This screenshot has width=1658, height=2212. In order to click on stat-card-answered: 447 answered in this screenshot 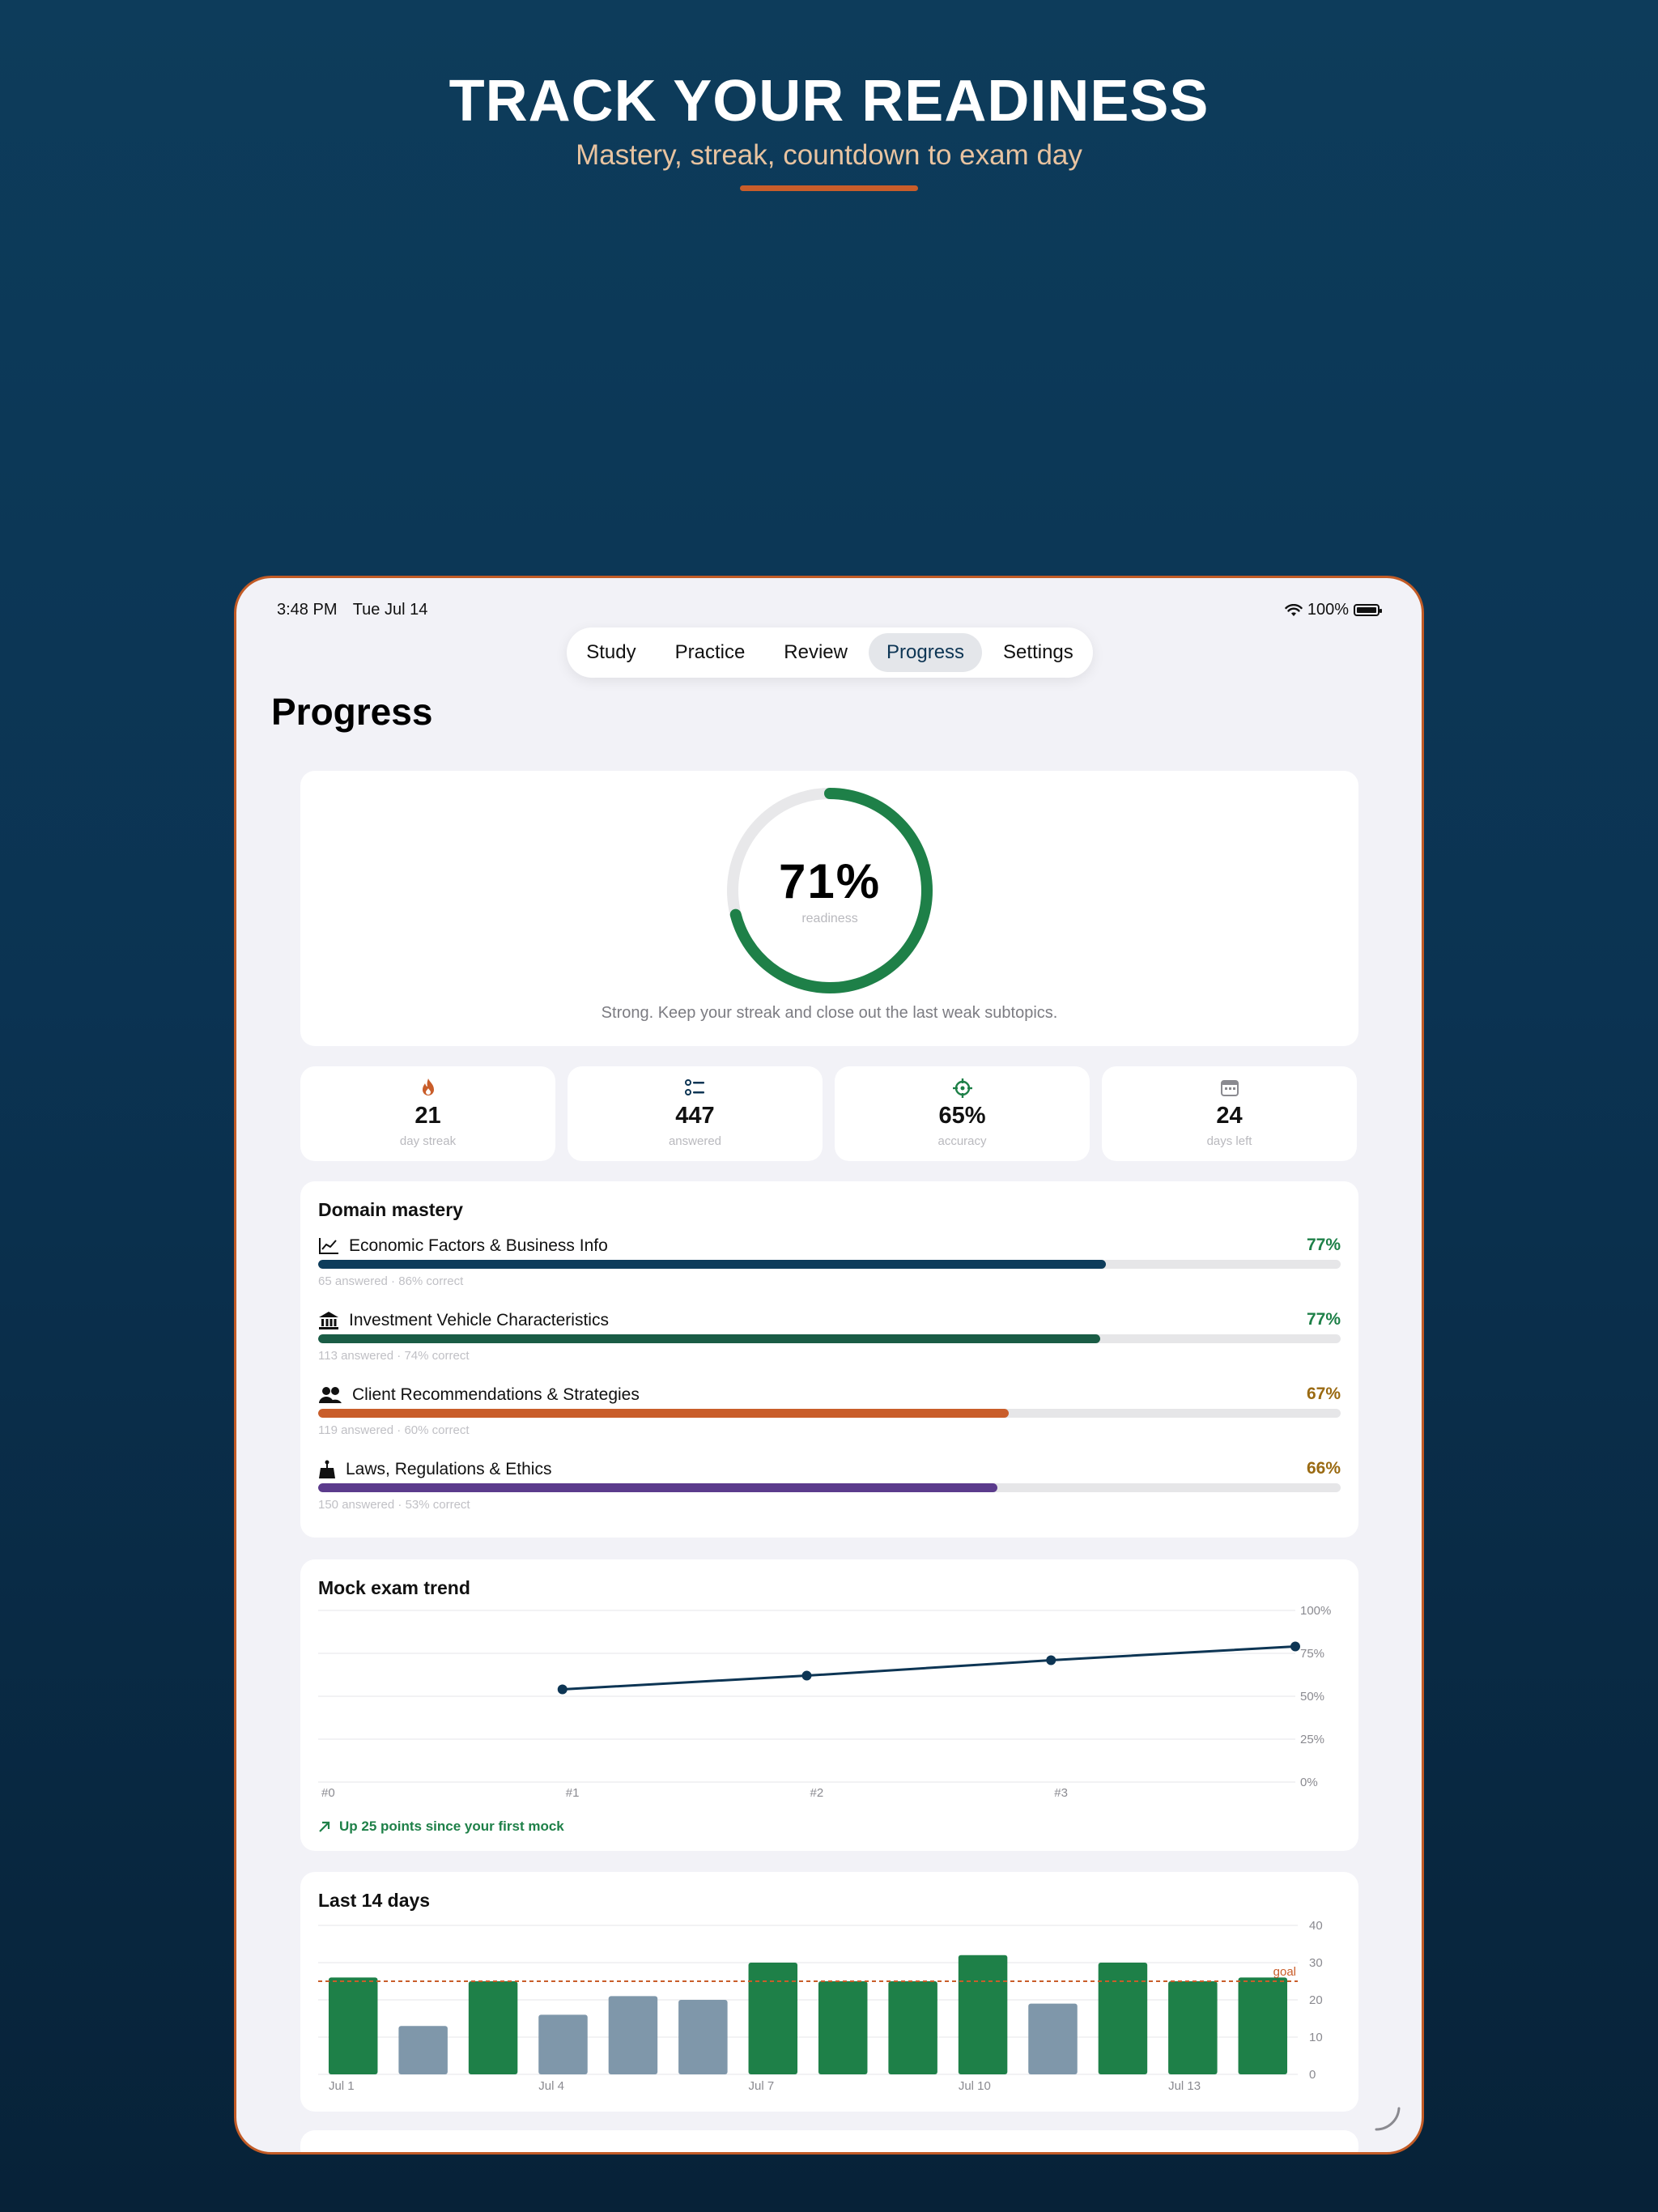, I will do `click(695, 1113)`.